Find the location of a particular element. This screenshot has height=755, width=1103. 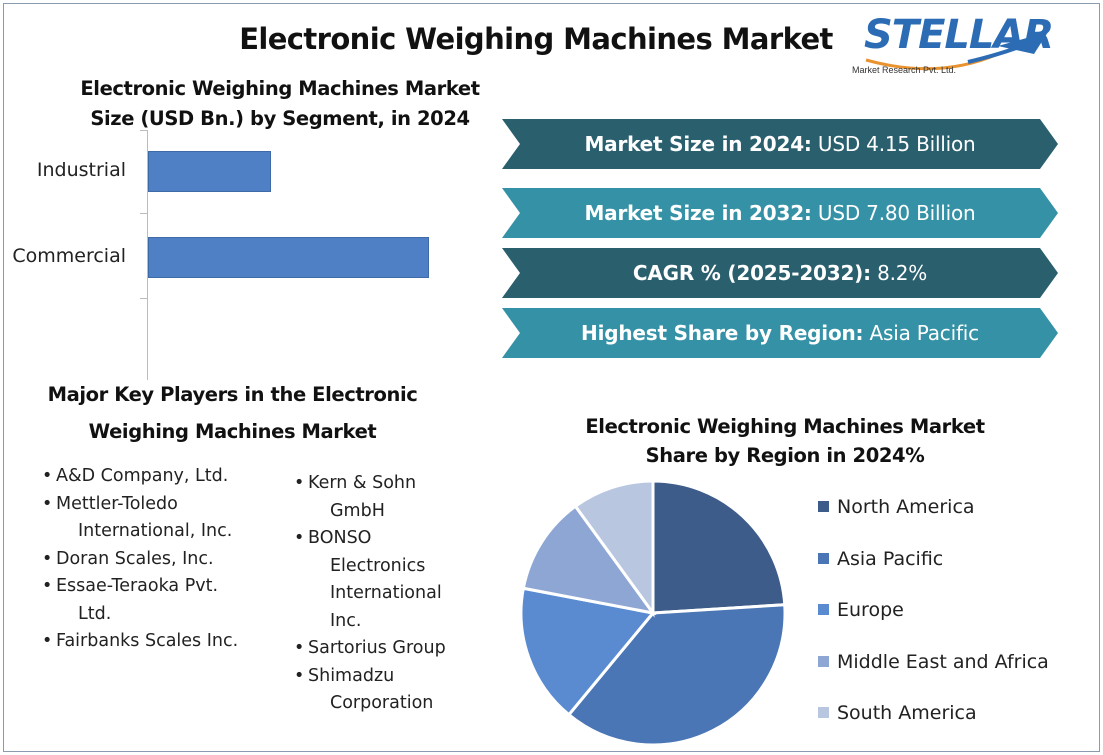

kpi-value: Asia Pacific is located at coordinates (924, 333).